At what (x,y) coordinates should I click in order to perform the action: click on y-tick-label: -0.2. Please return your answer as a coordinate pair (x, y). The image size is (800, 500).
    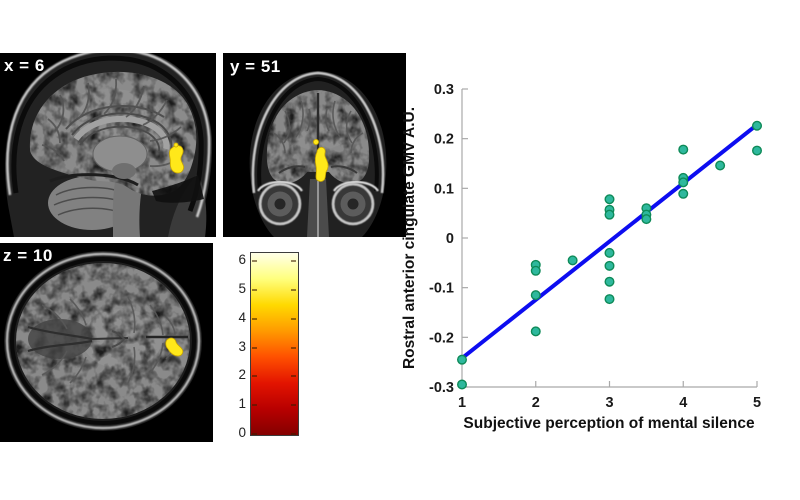
    Looking at the image, I should click on (441, 338).